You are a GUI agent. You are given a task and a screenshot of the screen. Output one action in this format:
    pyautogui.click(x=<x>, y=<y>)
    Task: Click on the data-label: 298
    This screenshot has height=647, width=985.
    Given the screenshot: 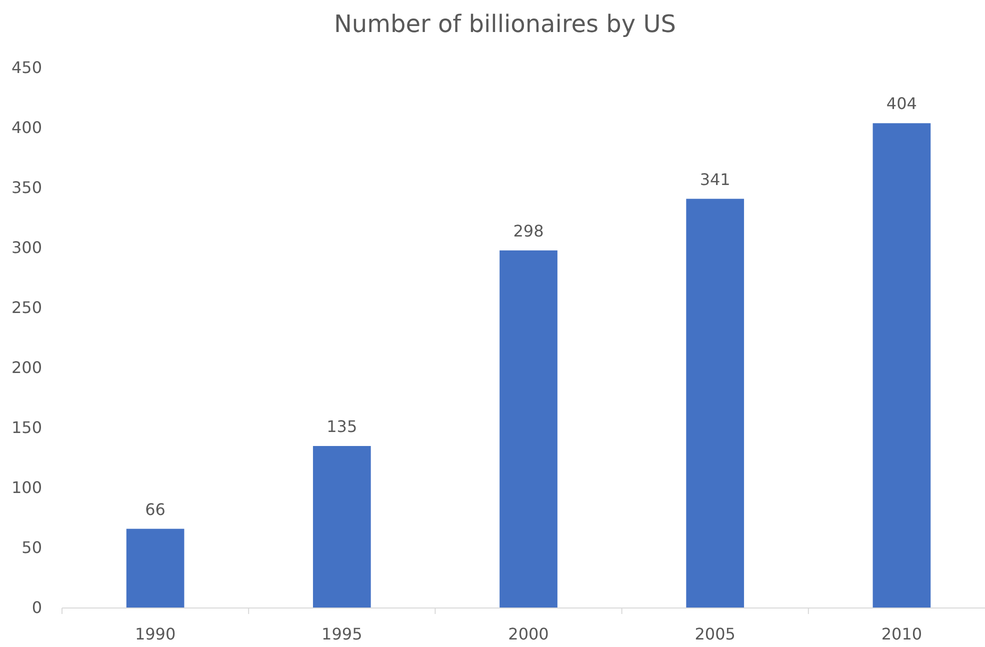 What is the action you would take?
    pyautogui.click(x=528, y=230)
    